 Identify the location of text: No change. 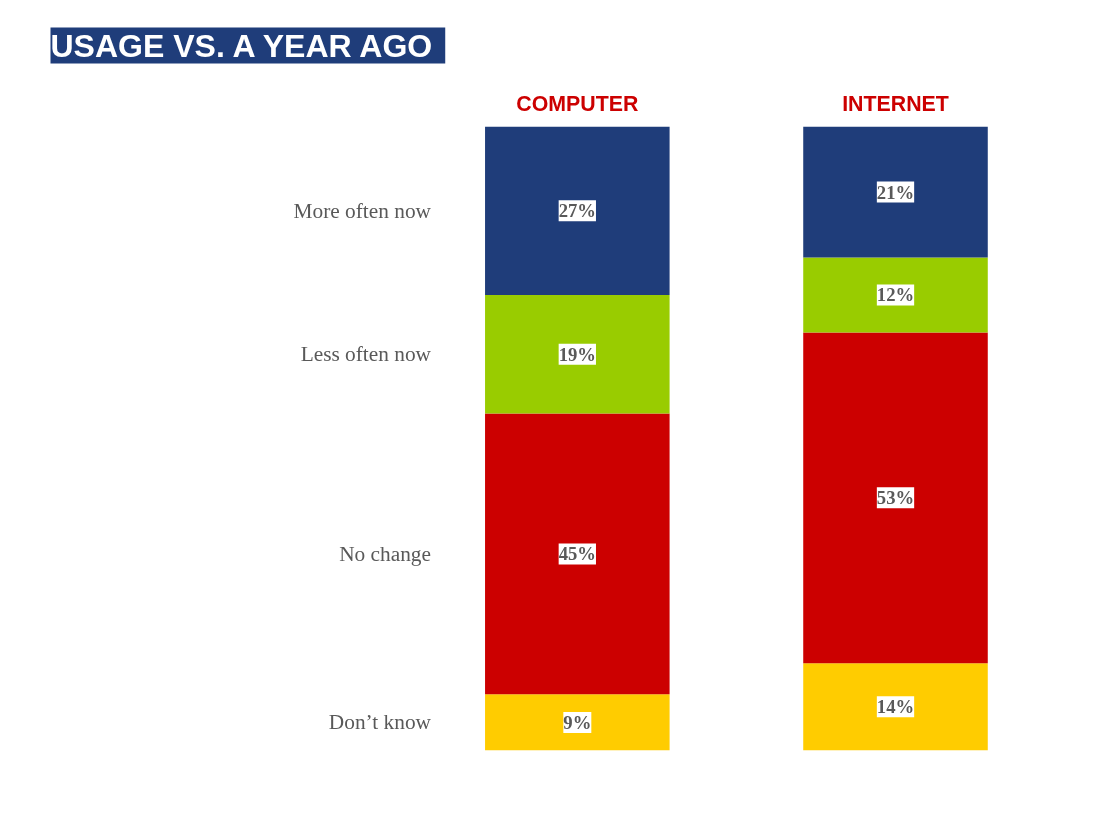
(385, 553).